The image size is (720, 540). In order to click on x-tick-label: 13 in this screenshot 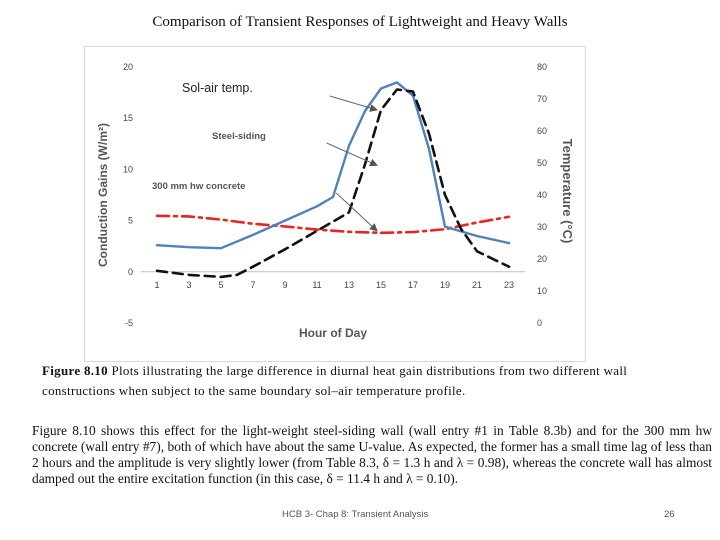, I will do `click(349, 285)`.